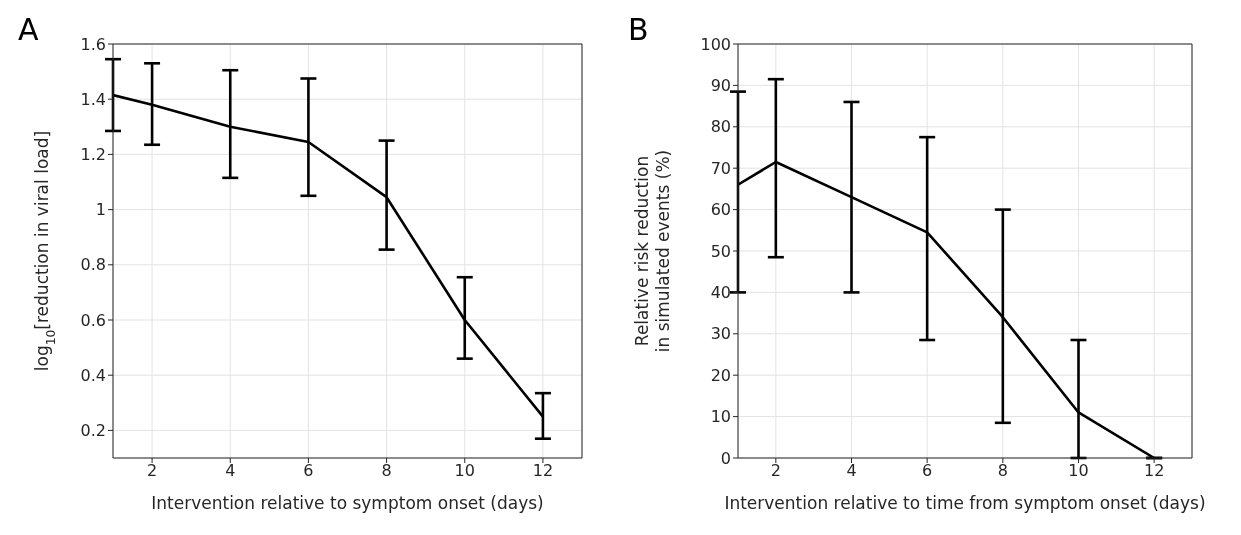 This screenshot has width=1241, height=535. What do you see at coordinates (93, 99) in the screenshot?
I see `y-tick-label: 1.4` at bounding box center [93, 99].